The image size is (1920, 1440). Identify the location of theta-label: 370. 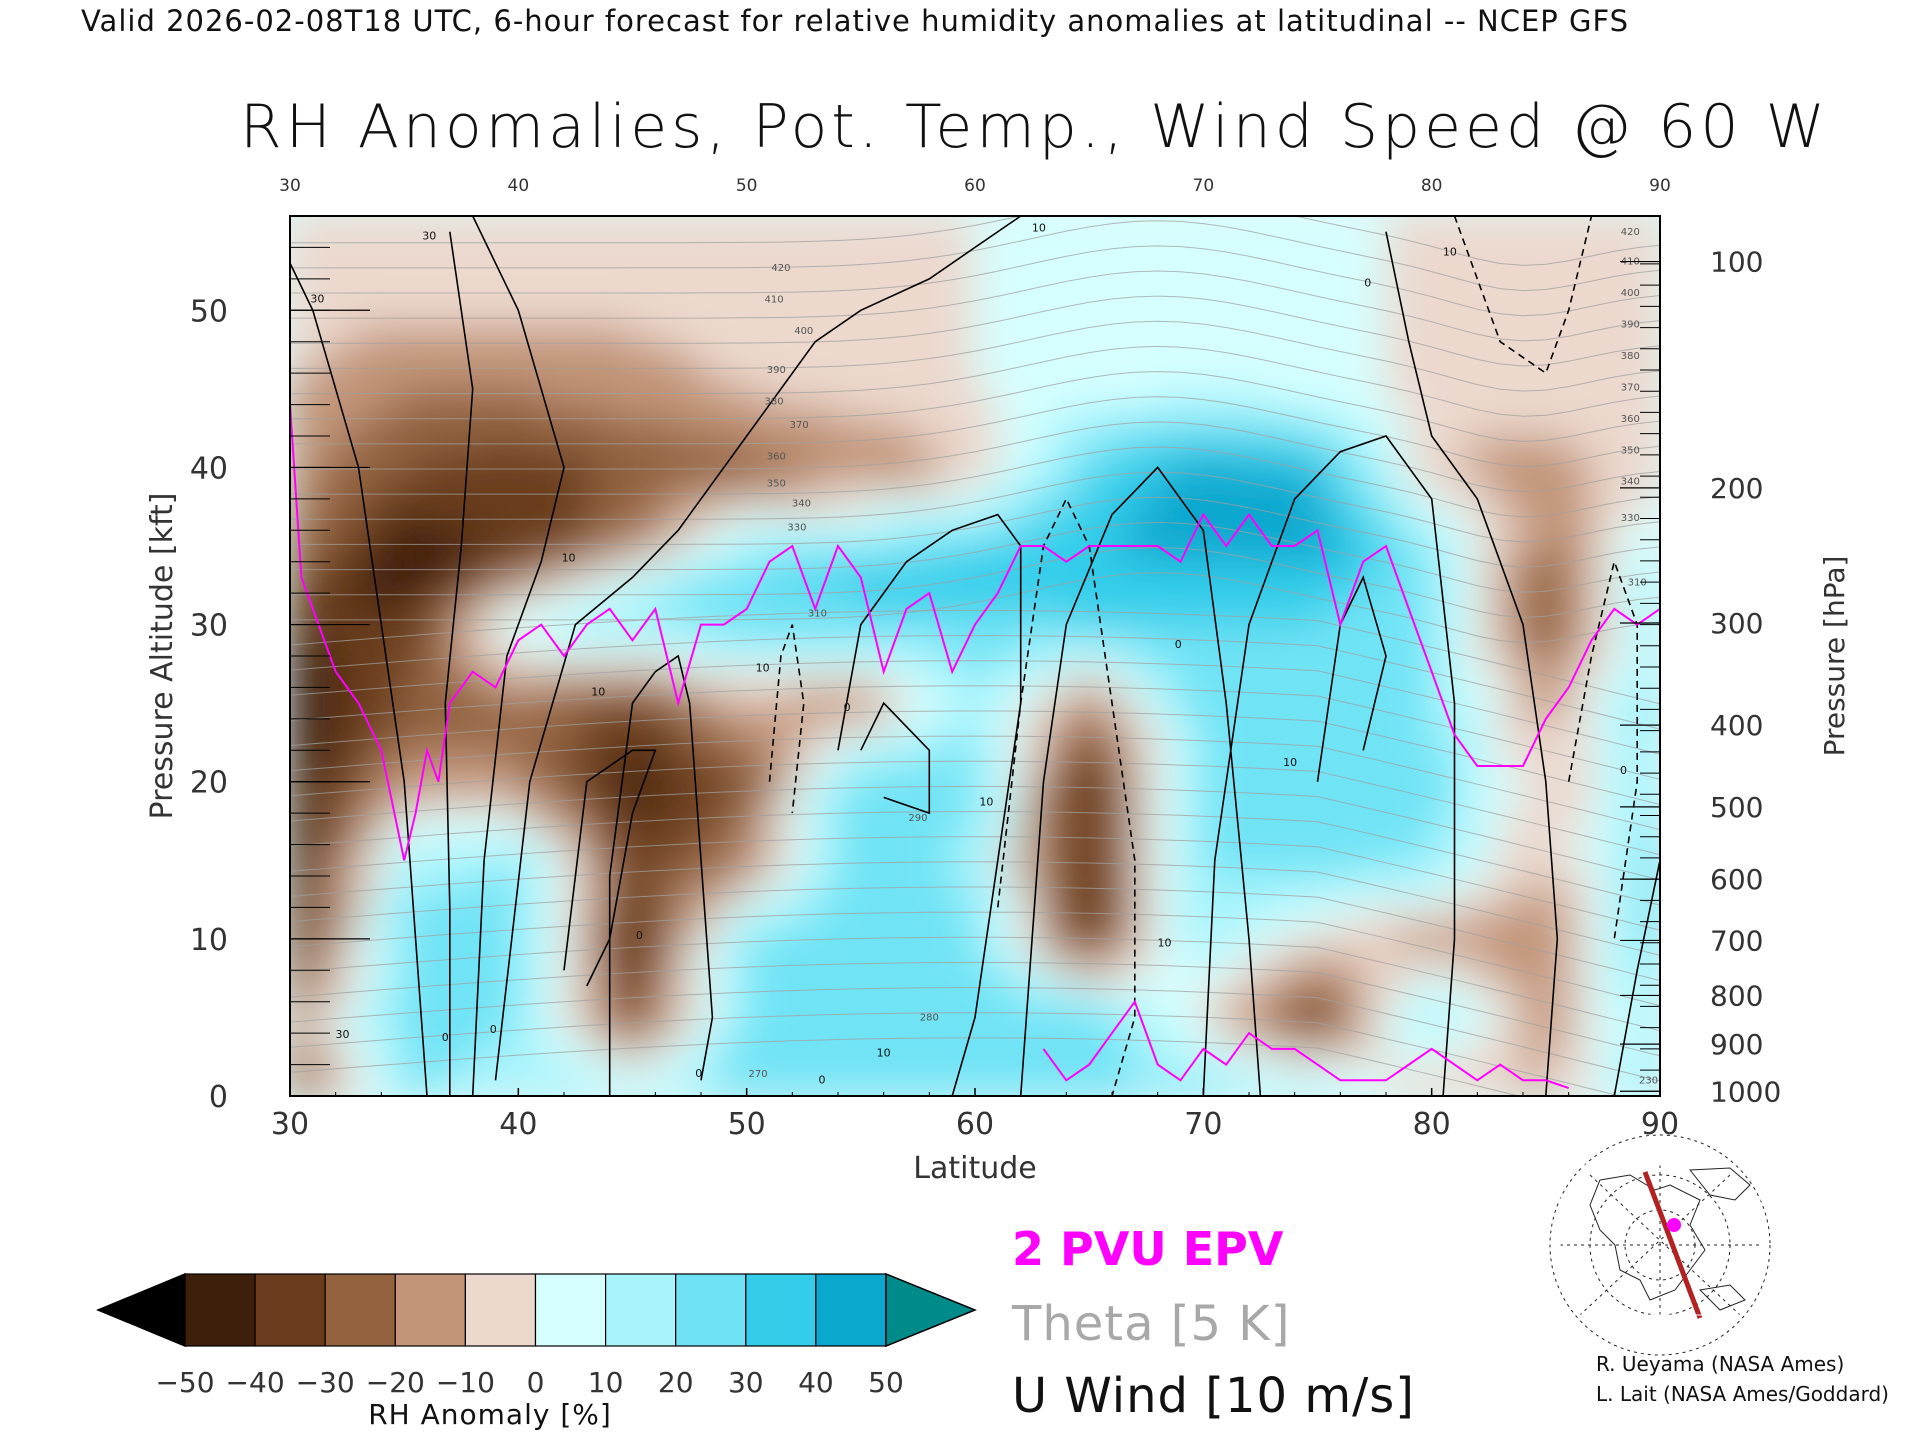
(1630, 387).